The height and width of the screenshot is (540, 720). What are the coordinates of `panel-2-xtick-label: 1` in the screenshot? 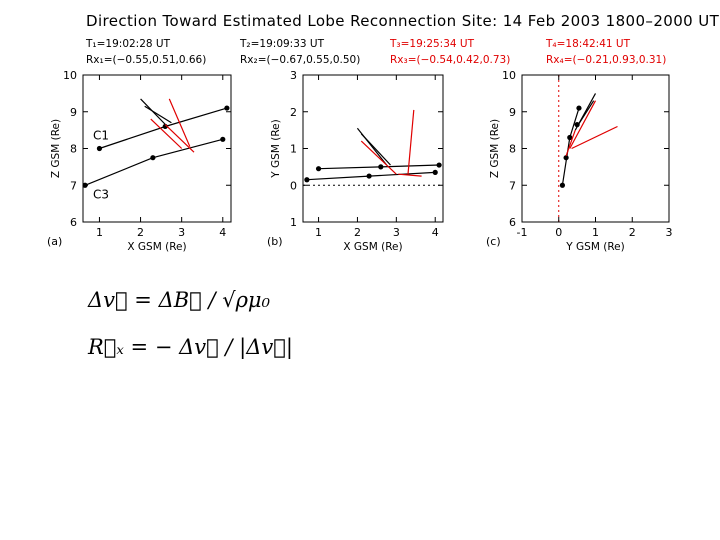 It's located at (318, 232).